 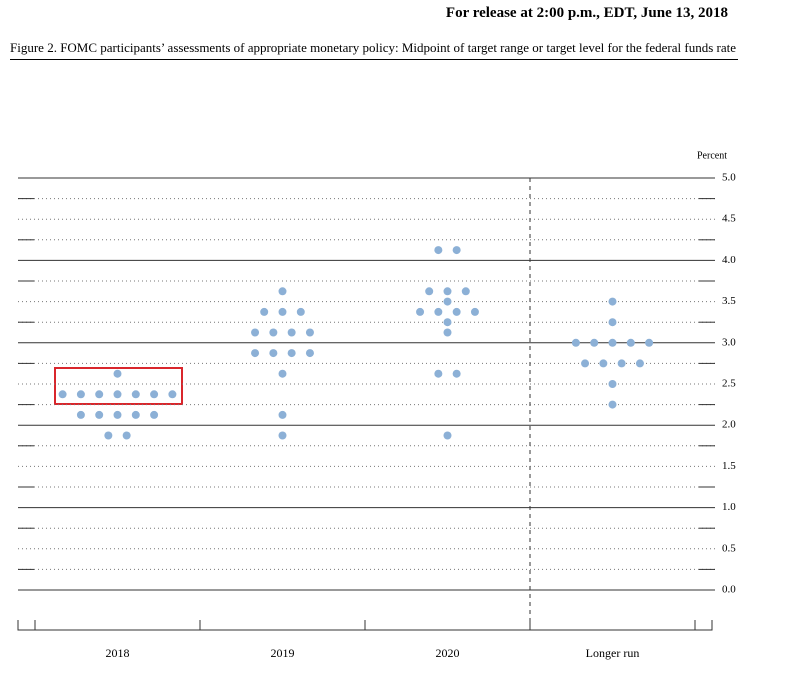 I want to click on x-axis-line, so click(x=365, y=625).